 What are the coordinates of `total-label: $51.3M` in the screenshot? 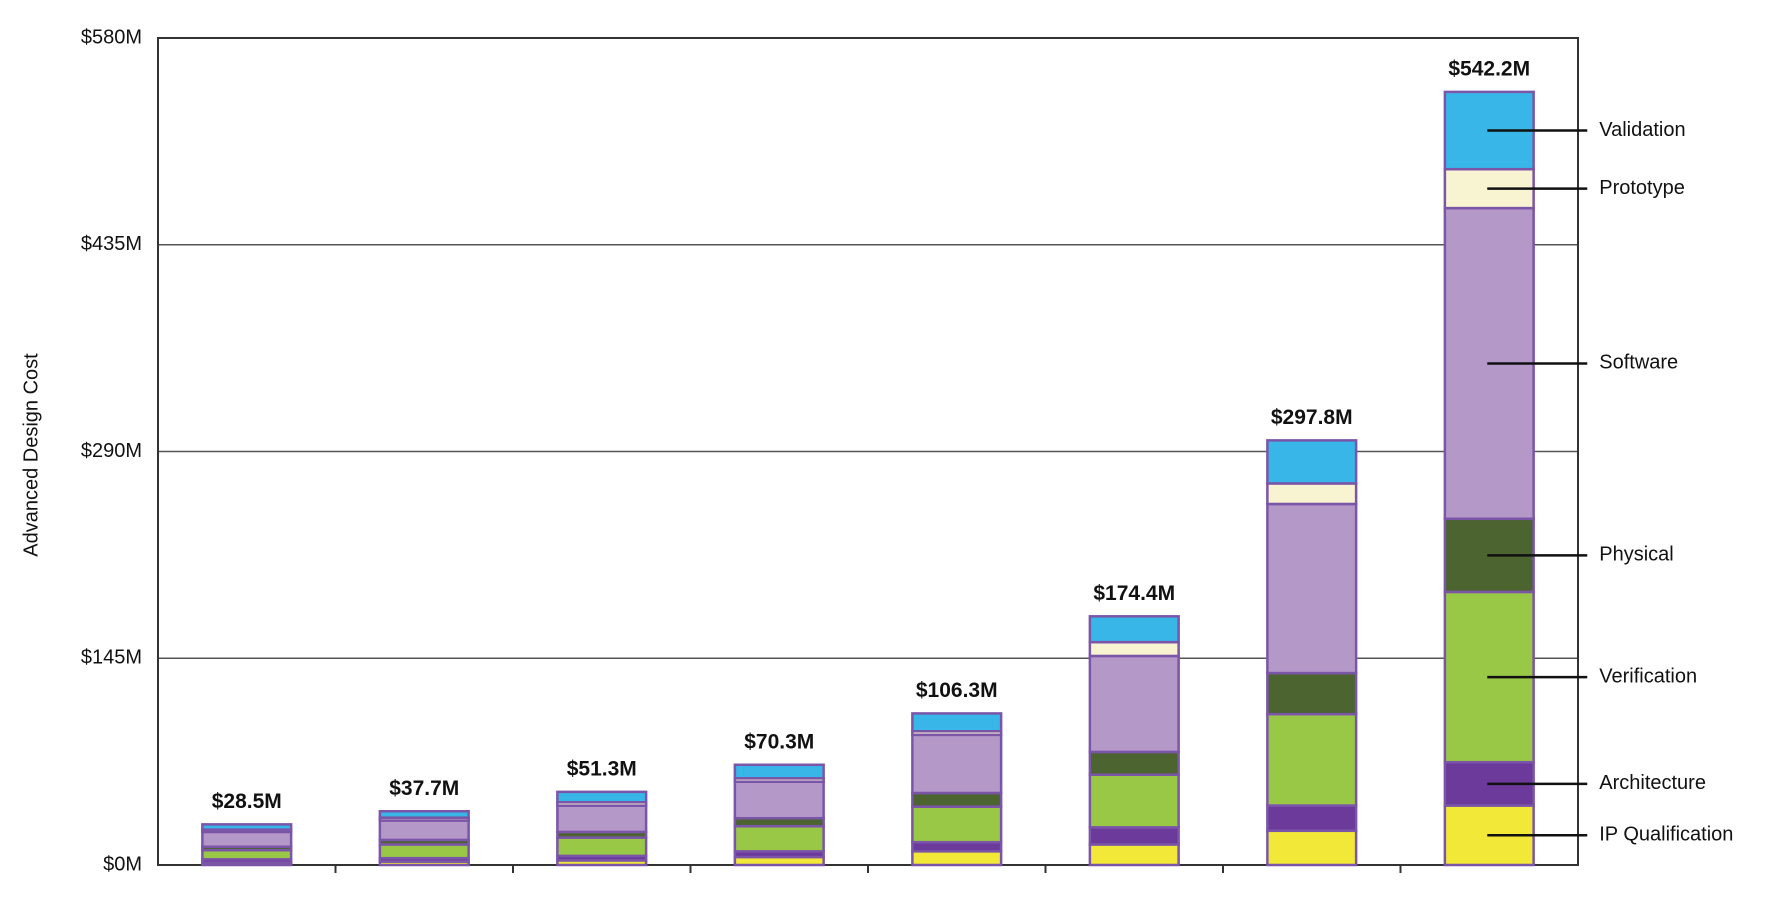 It's located at (602, 768).